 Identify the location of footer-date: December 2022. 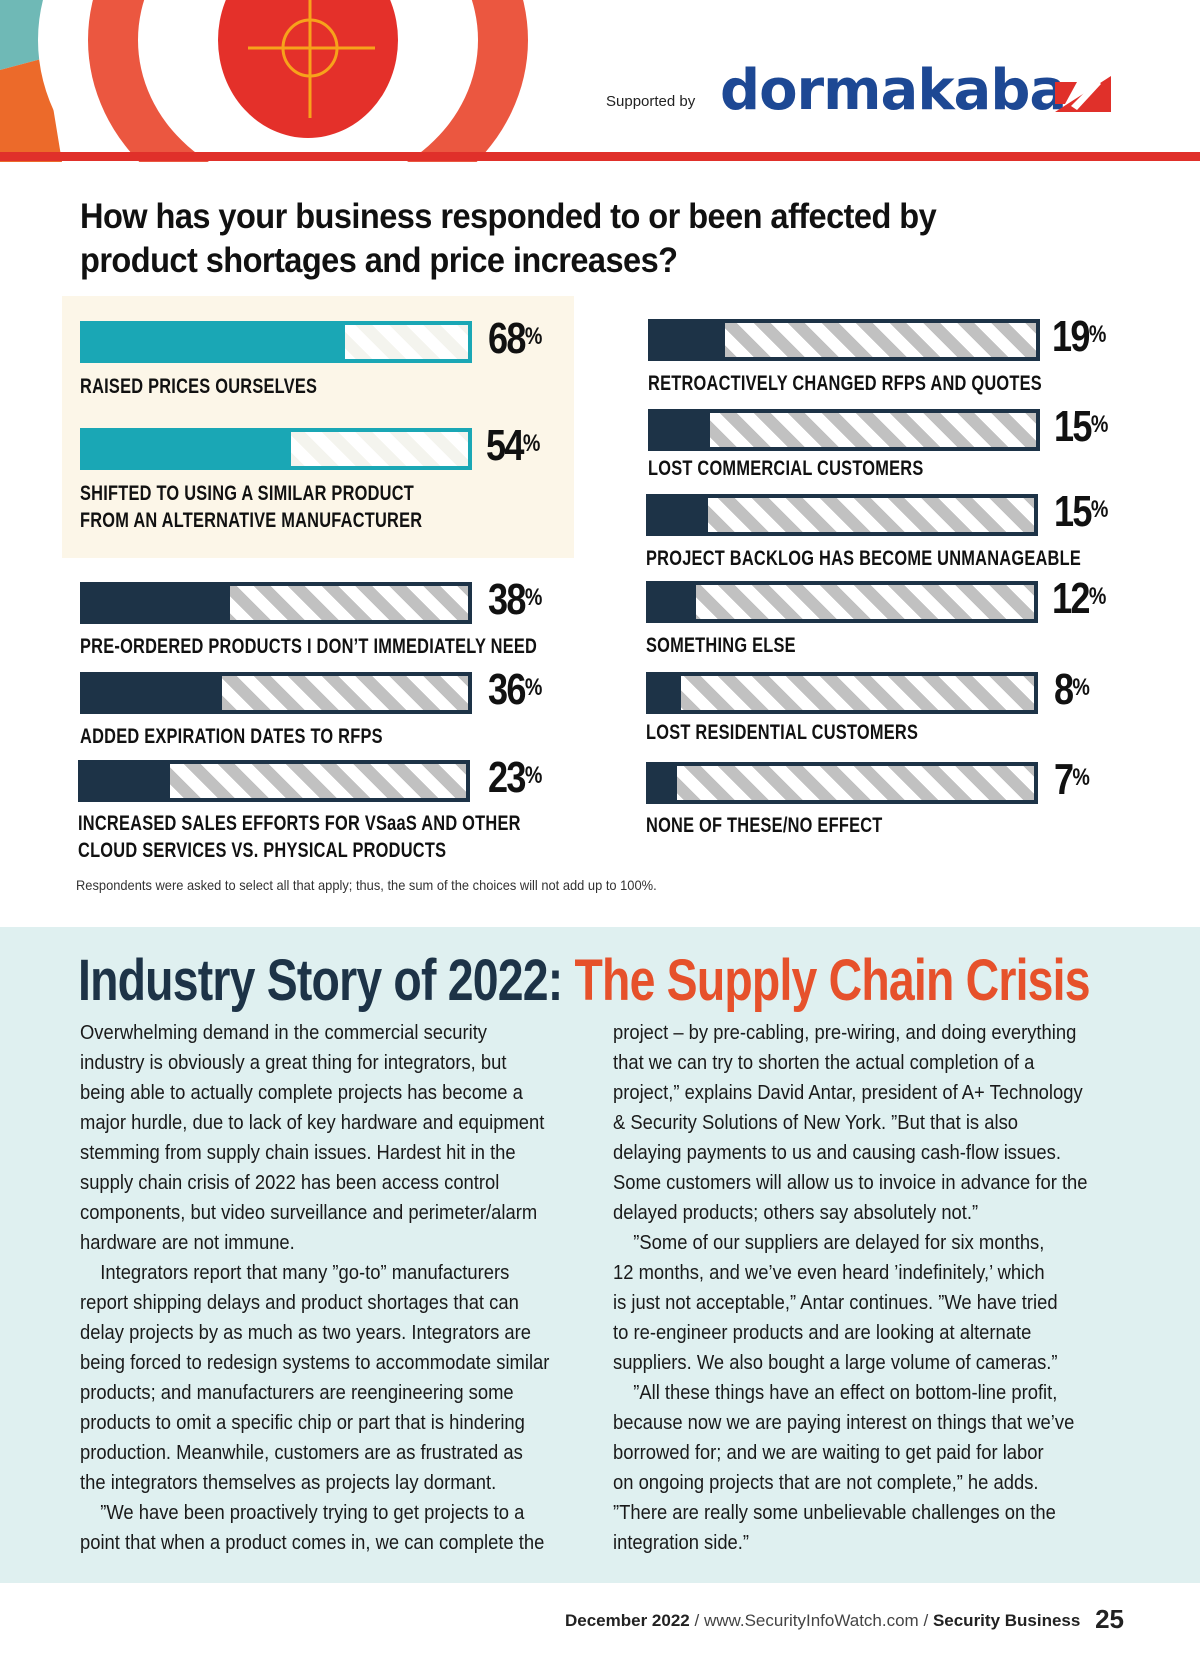
(627, 1620).